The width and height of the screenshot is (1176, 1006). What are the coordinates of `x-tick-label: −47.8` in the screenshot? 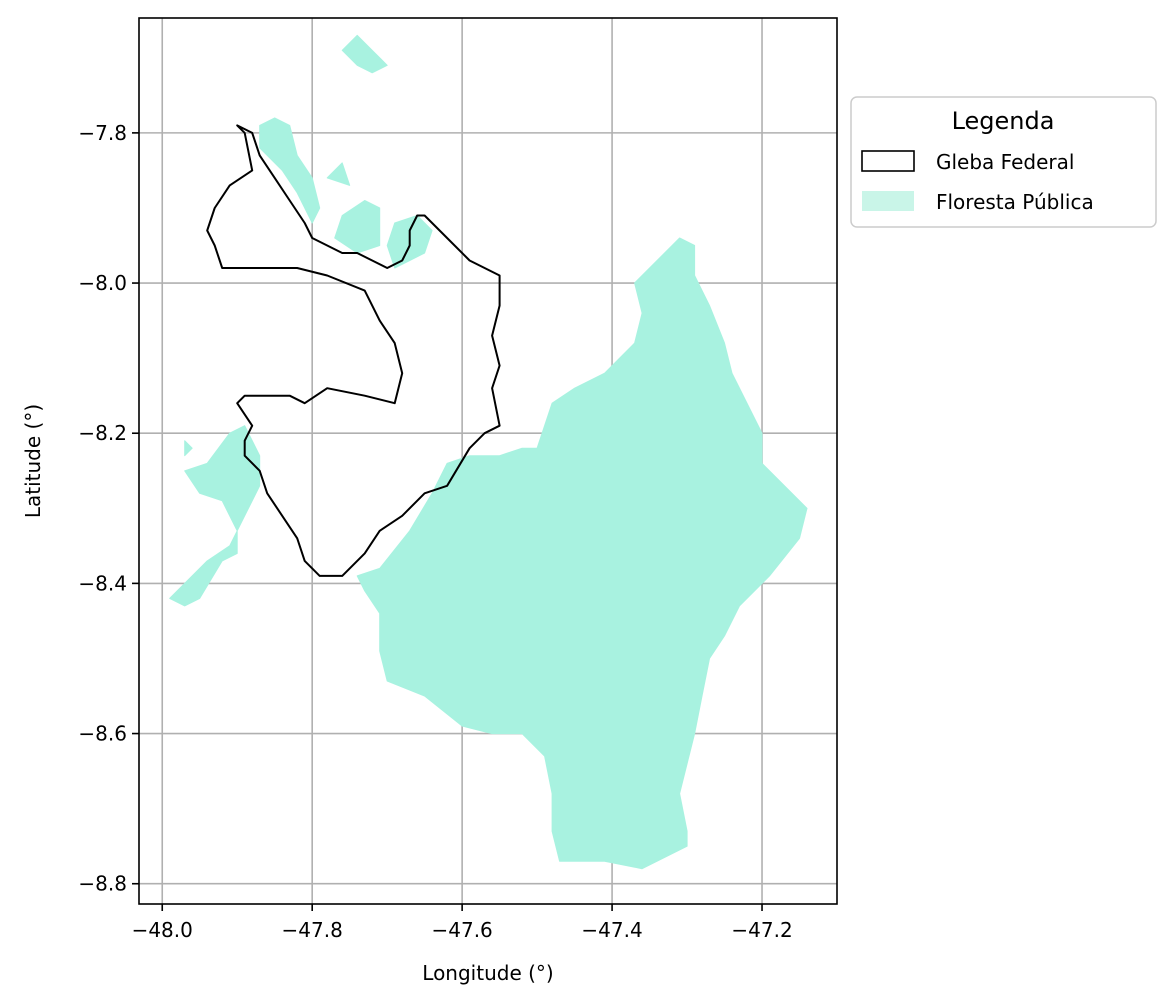 It's located at (312, 930).